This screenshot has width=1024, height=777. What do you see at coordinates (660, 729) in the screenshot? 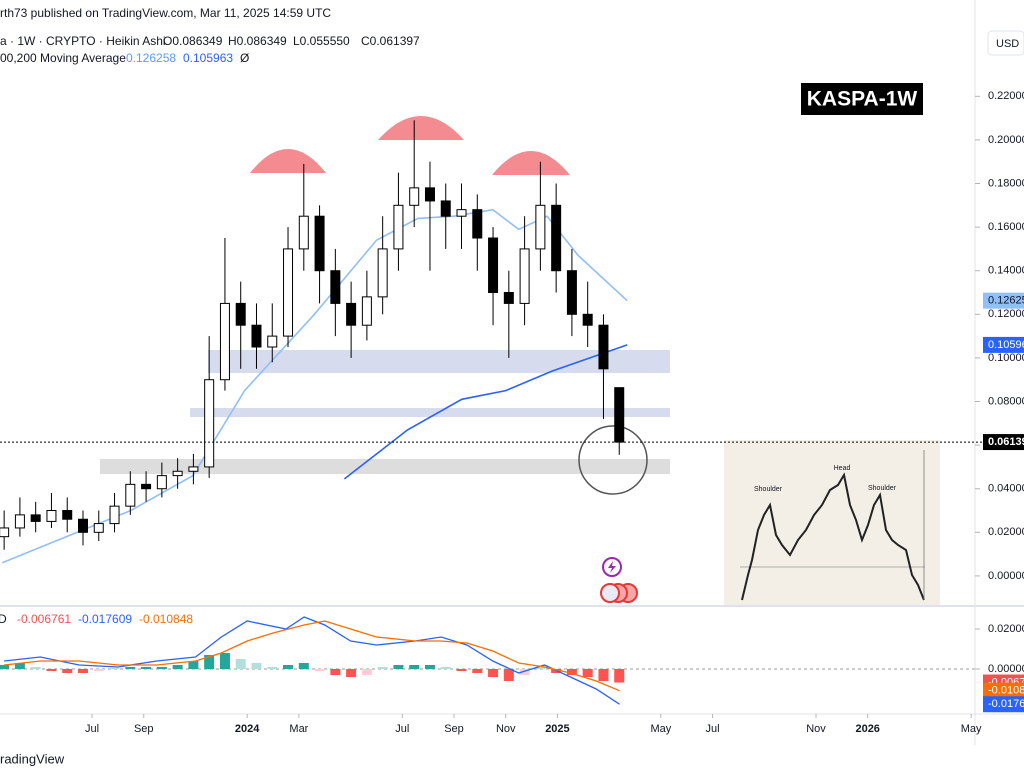
I see `x-tick-label: May` at bounding box center [660, 729].